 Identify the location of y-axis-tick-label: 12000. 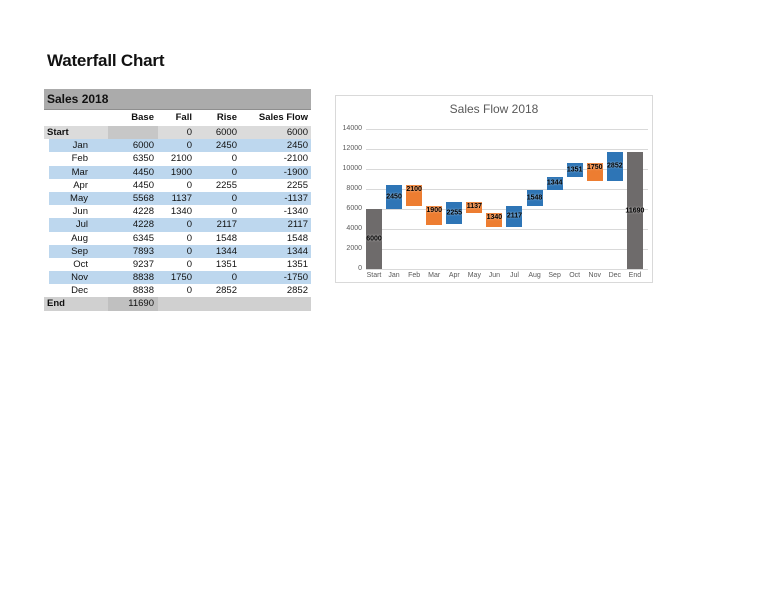
(352, 148).